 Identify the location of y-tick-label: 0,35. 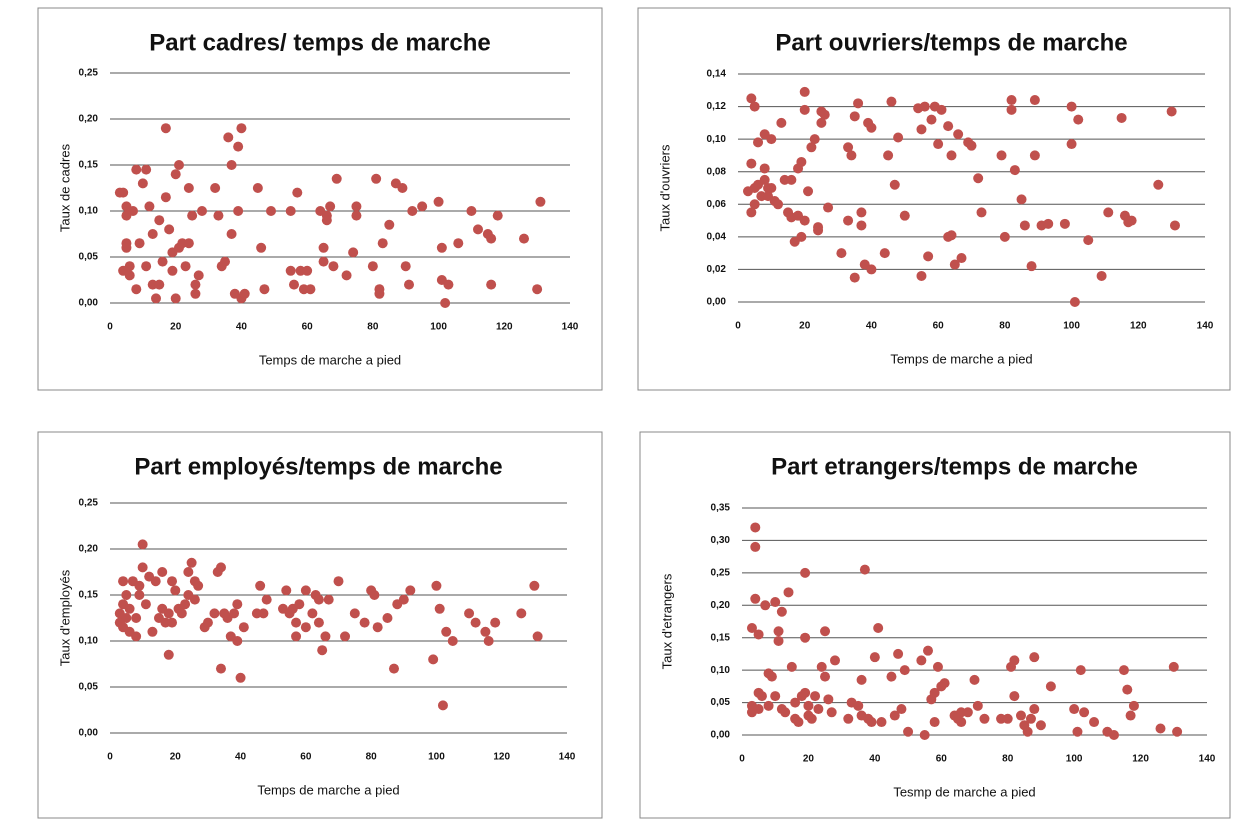
(721, 508).